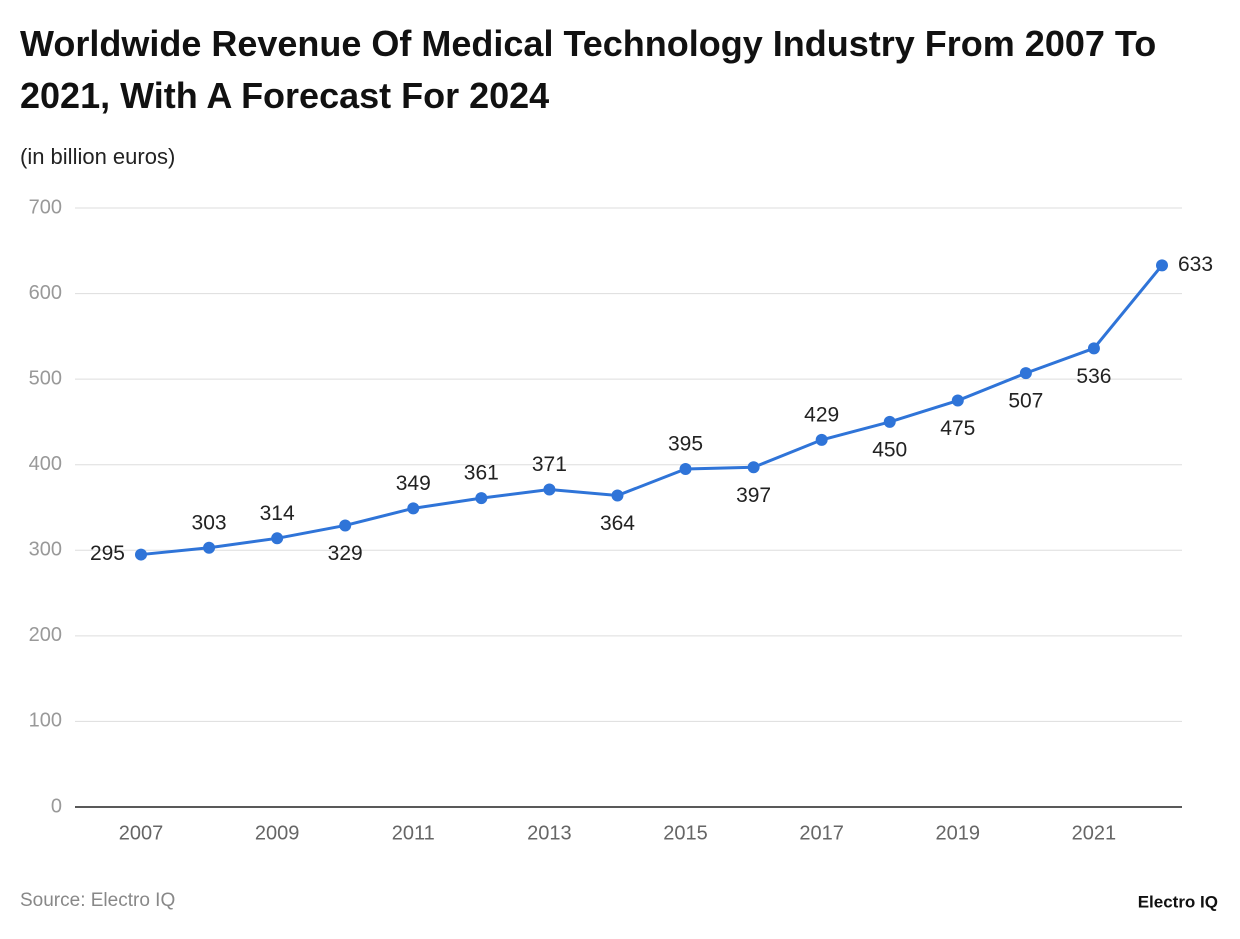 This screenshot has width=1240, height=939. Describe the element at coordinates (45, 635) in the screenshot. I see `y-tick-label: 200` at that location.